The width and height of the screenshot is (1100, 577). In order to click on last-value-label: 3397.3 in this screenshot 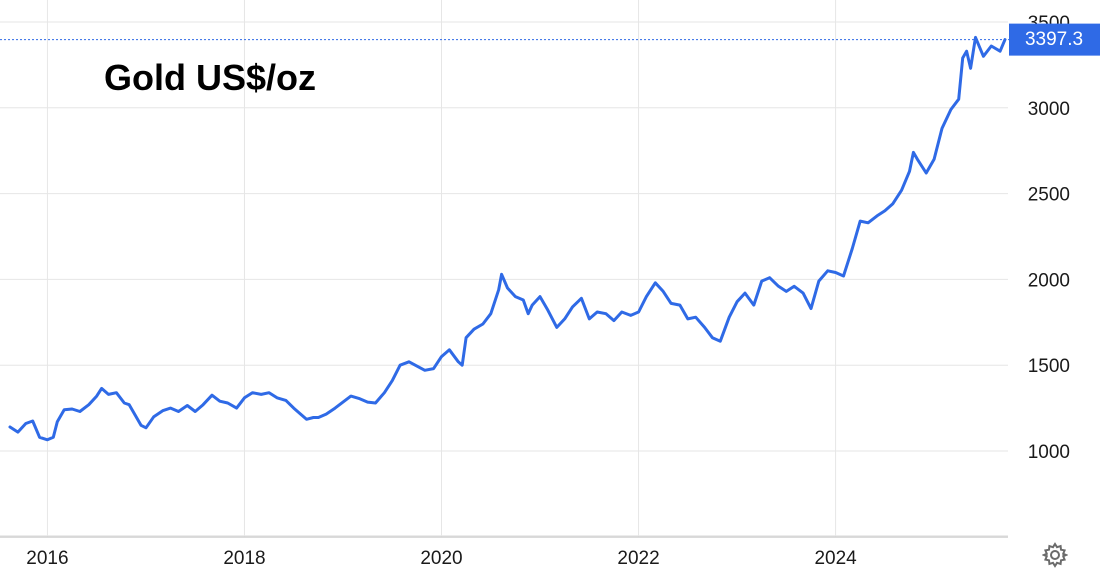, I will do `click(1054, 39)`.